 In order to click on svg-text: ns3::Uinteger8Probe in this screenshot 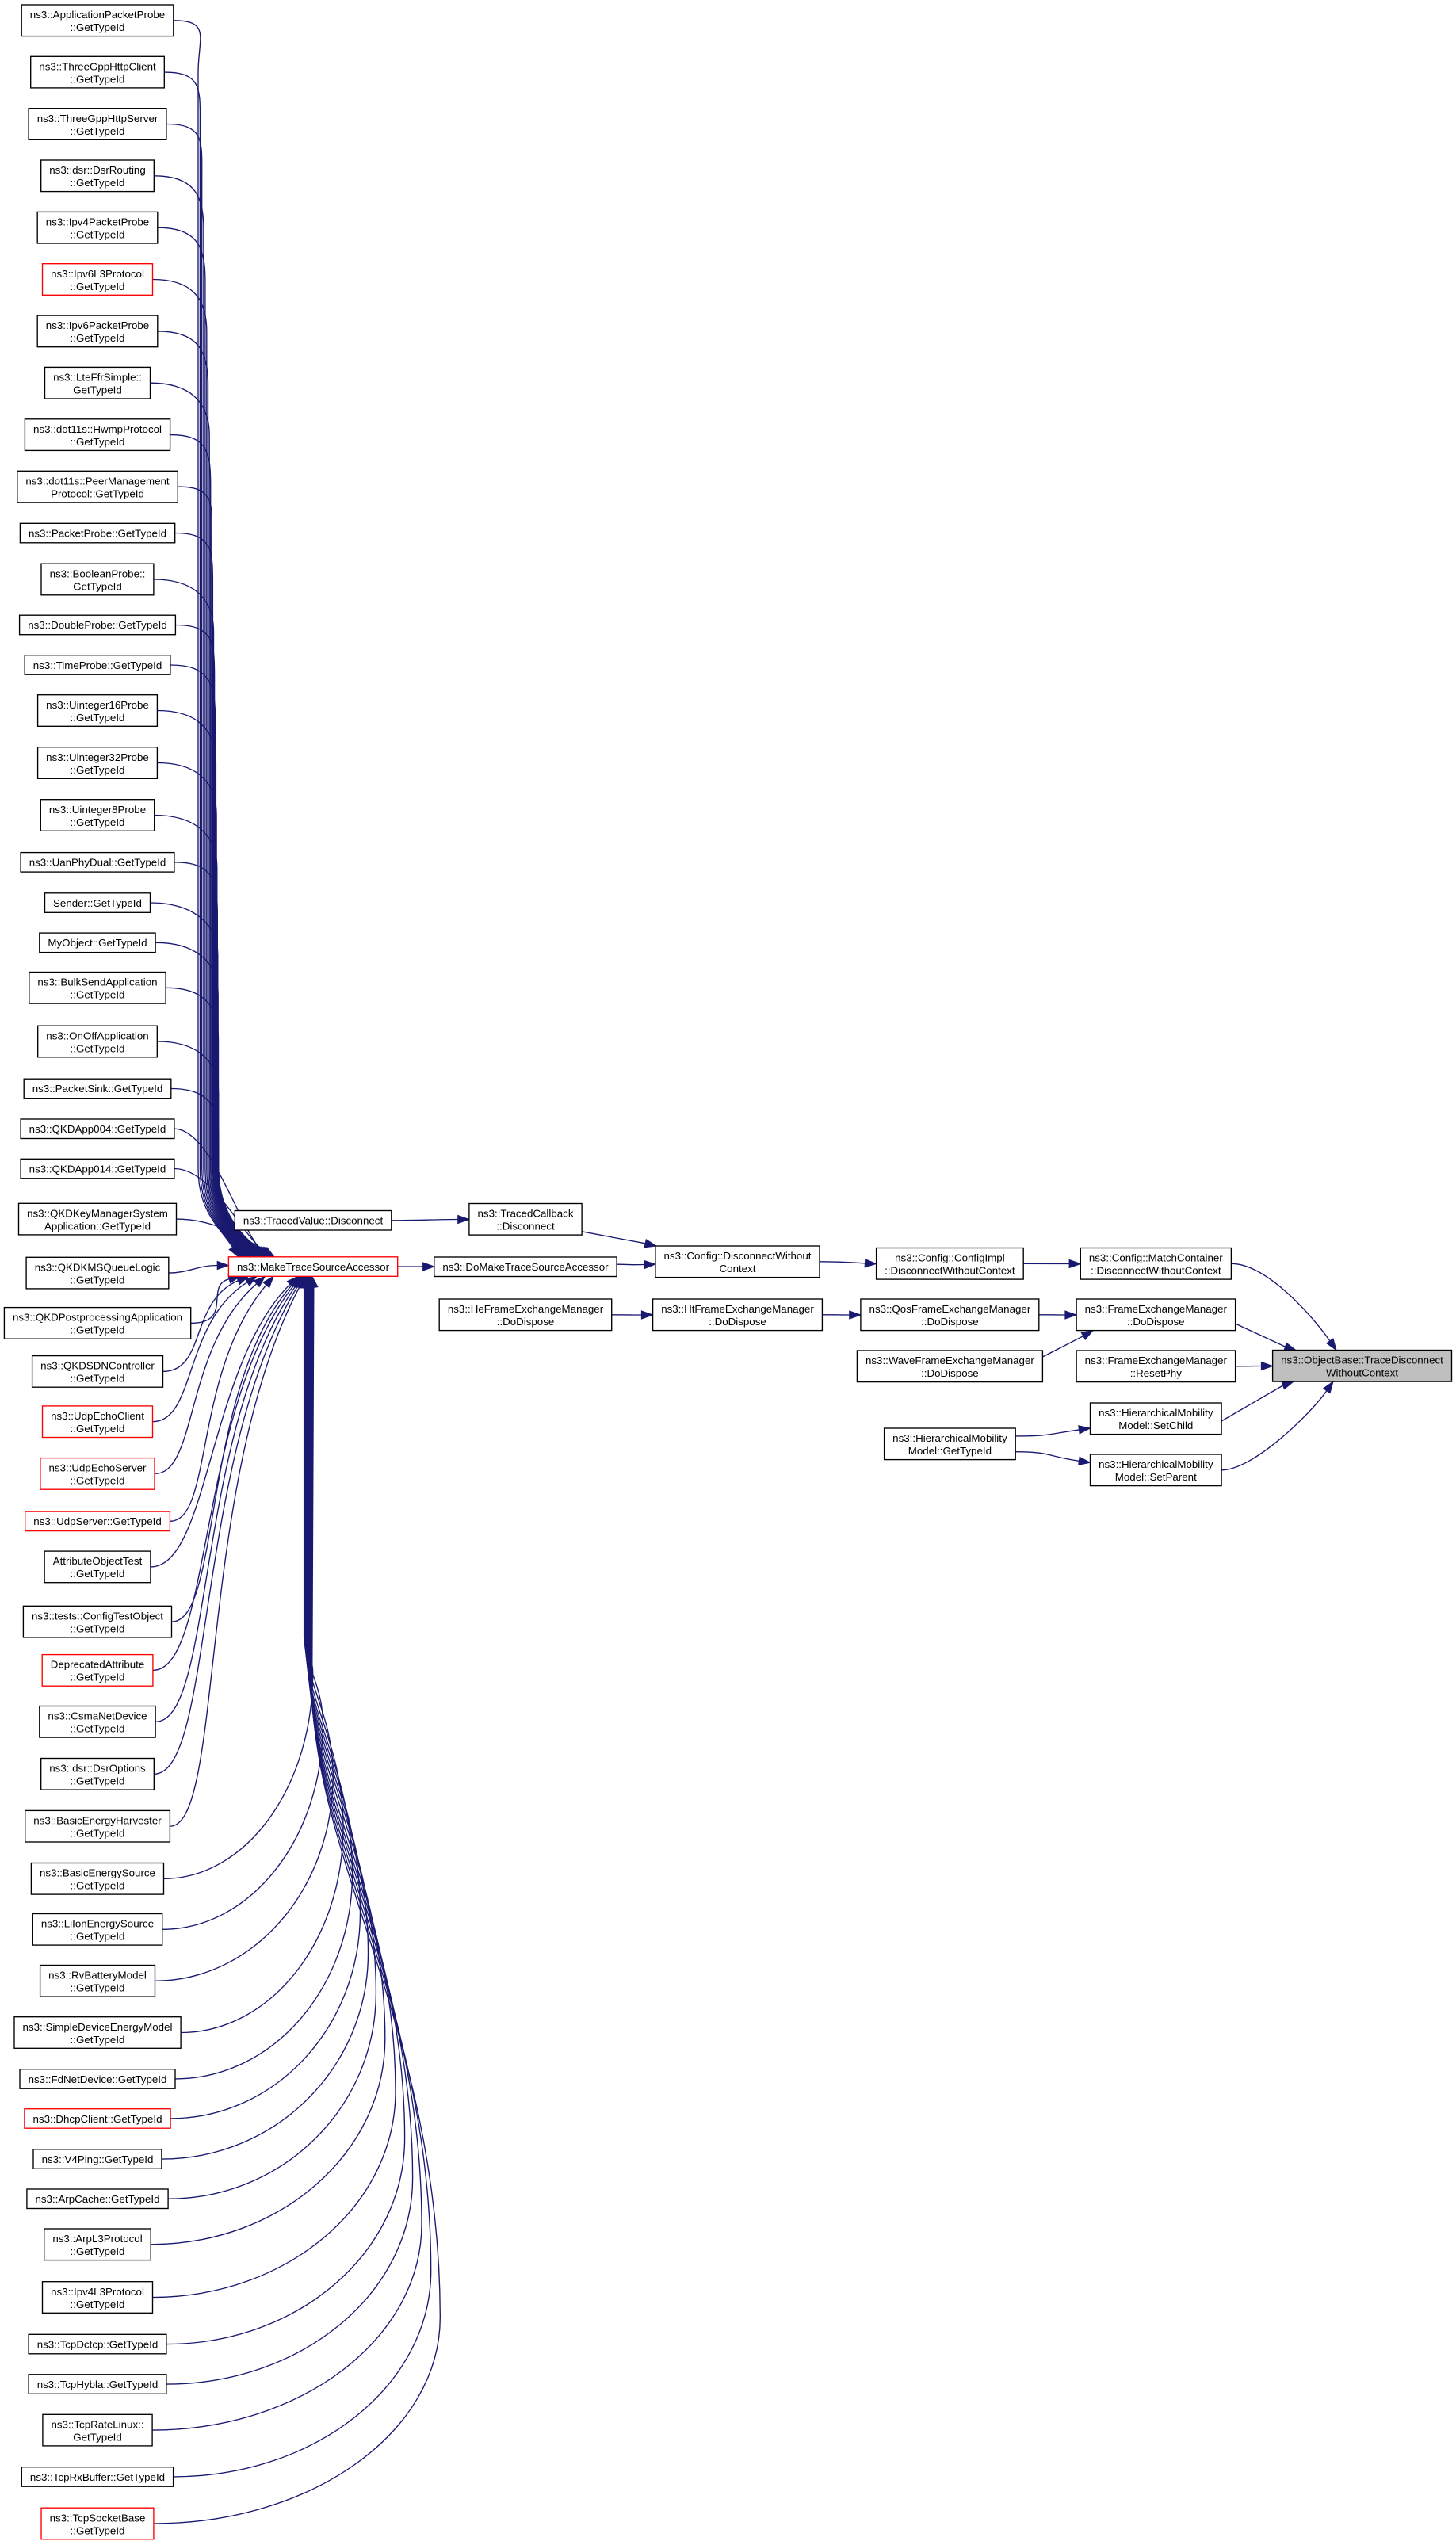, I will do `click(97, 810)`.